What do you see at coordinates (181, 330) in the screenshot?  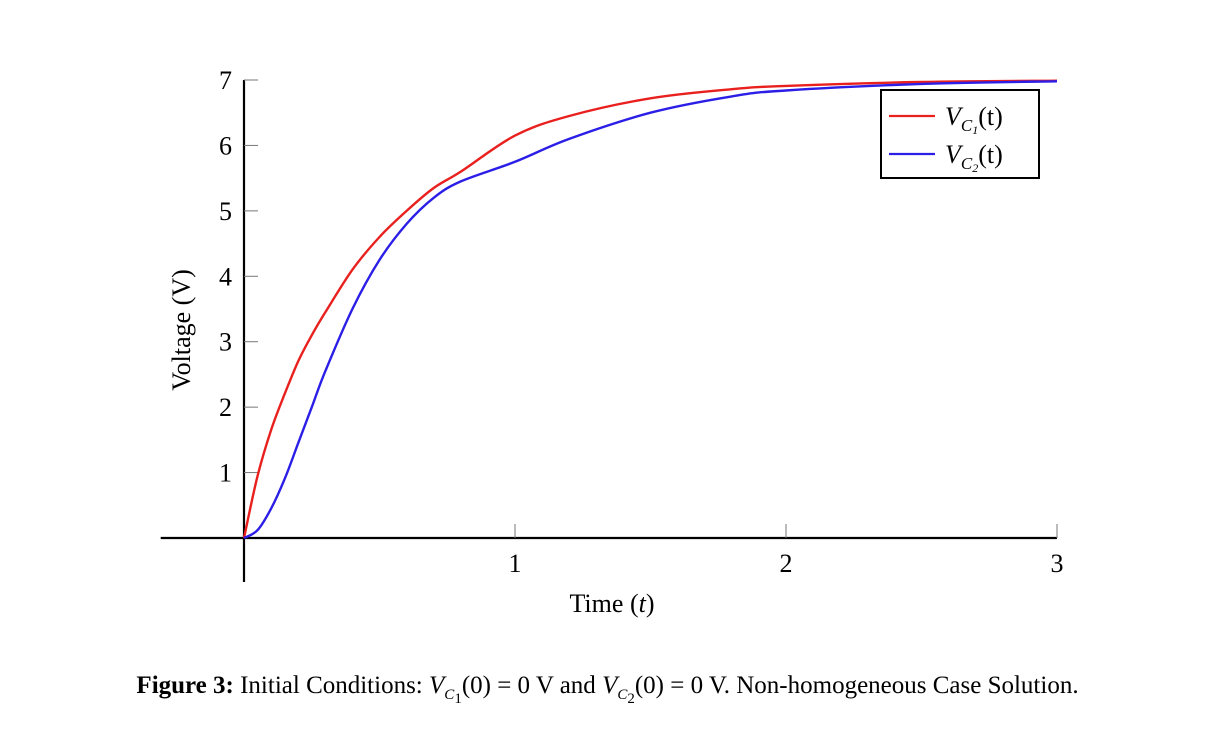 I see `y-axis-title: Voltage (V)` at bounding box center [181, 330].